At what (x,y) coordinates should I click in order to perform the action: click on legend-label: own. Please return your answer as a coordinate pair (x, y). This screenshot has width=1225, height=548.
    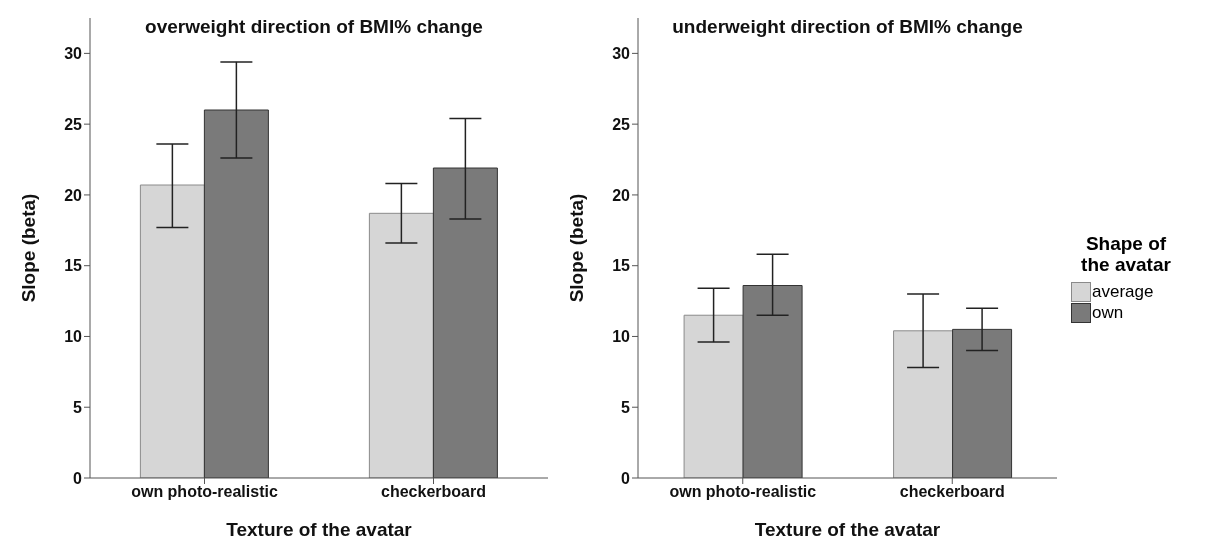
    Looking at the image, I should click on (1108, 312).